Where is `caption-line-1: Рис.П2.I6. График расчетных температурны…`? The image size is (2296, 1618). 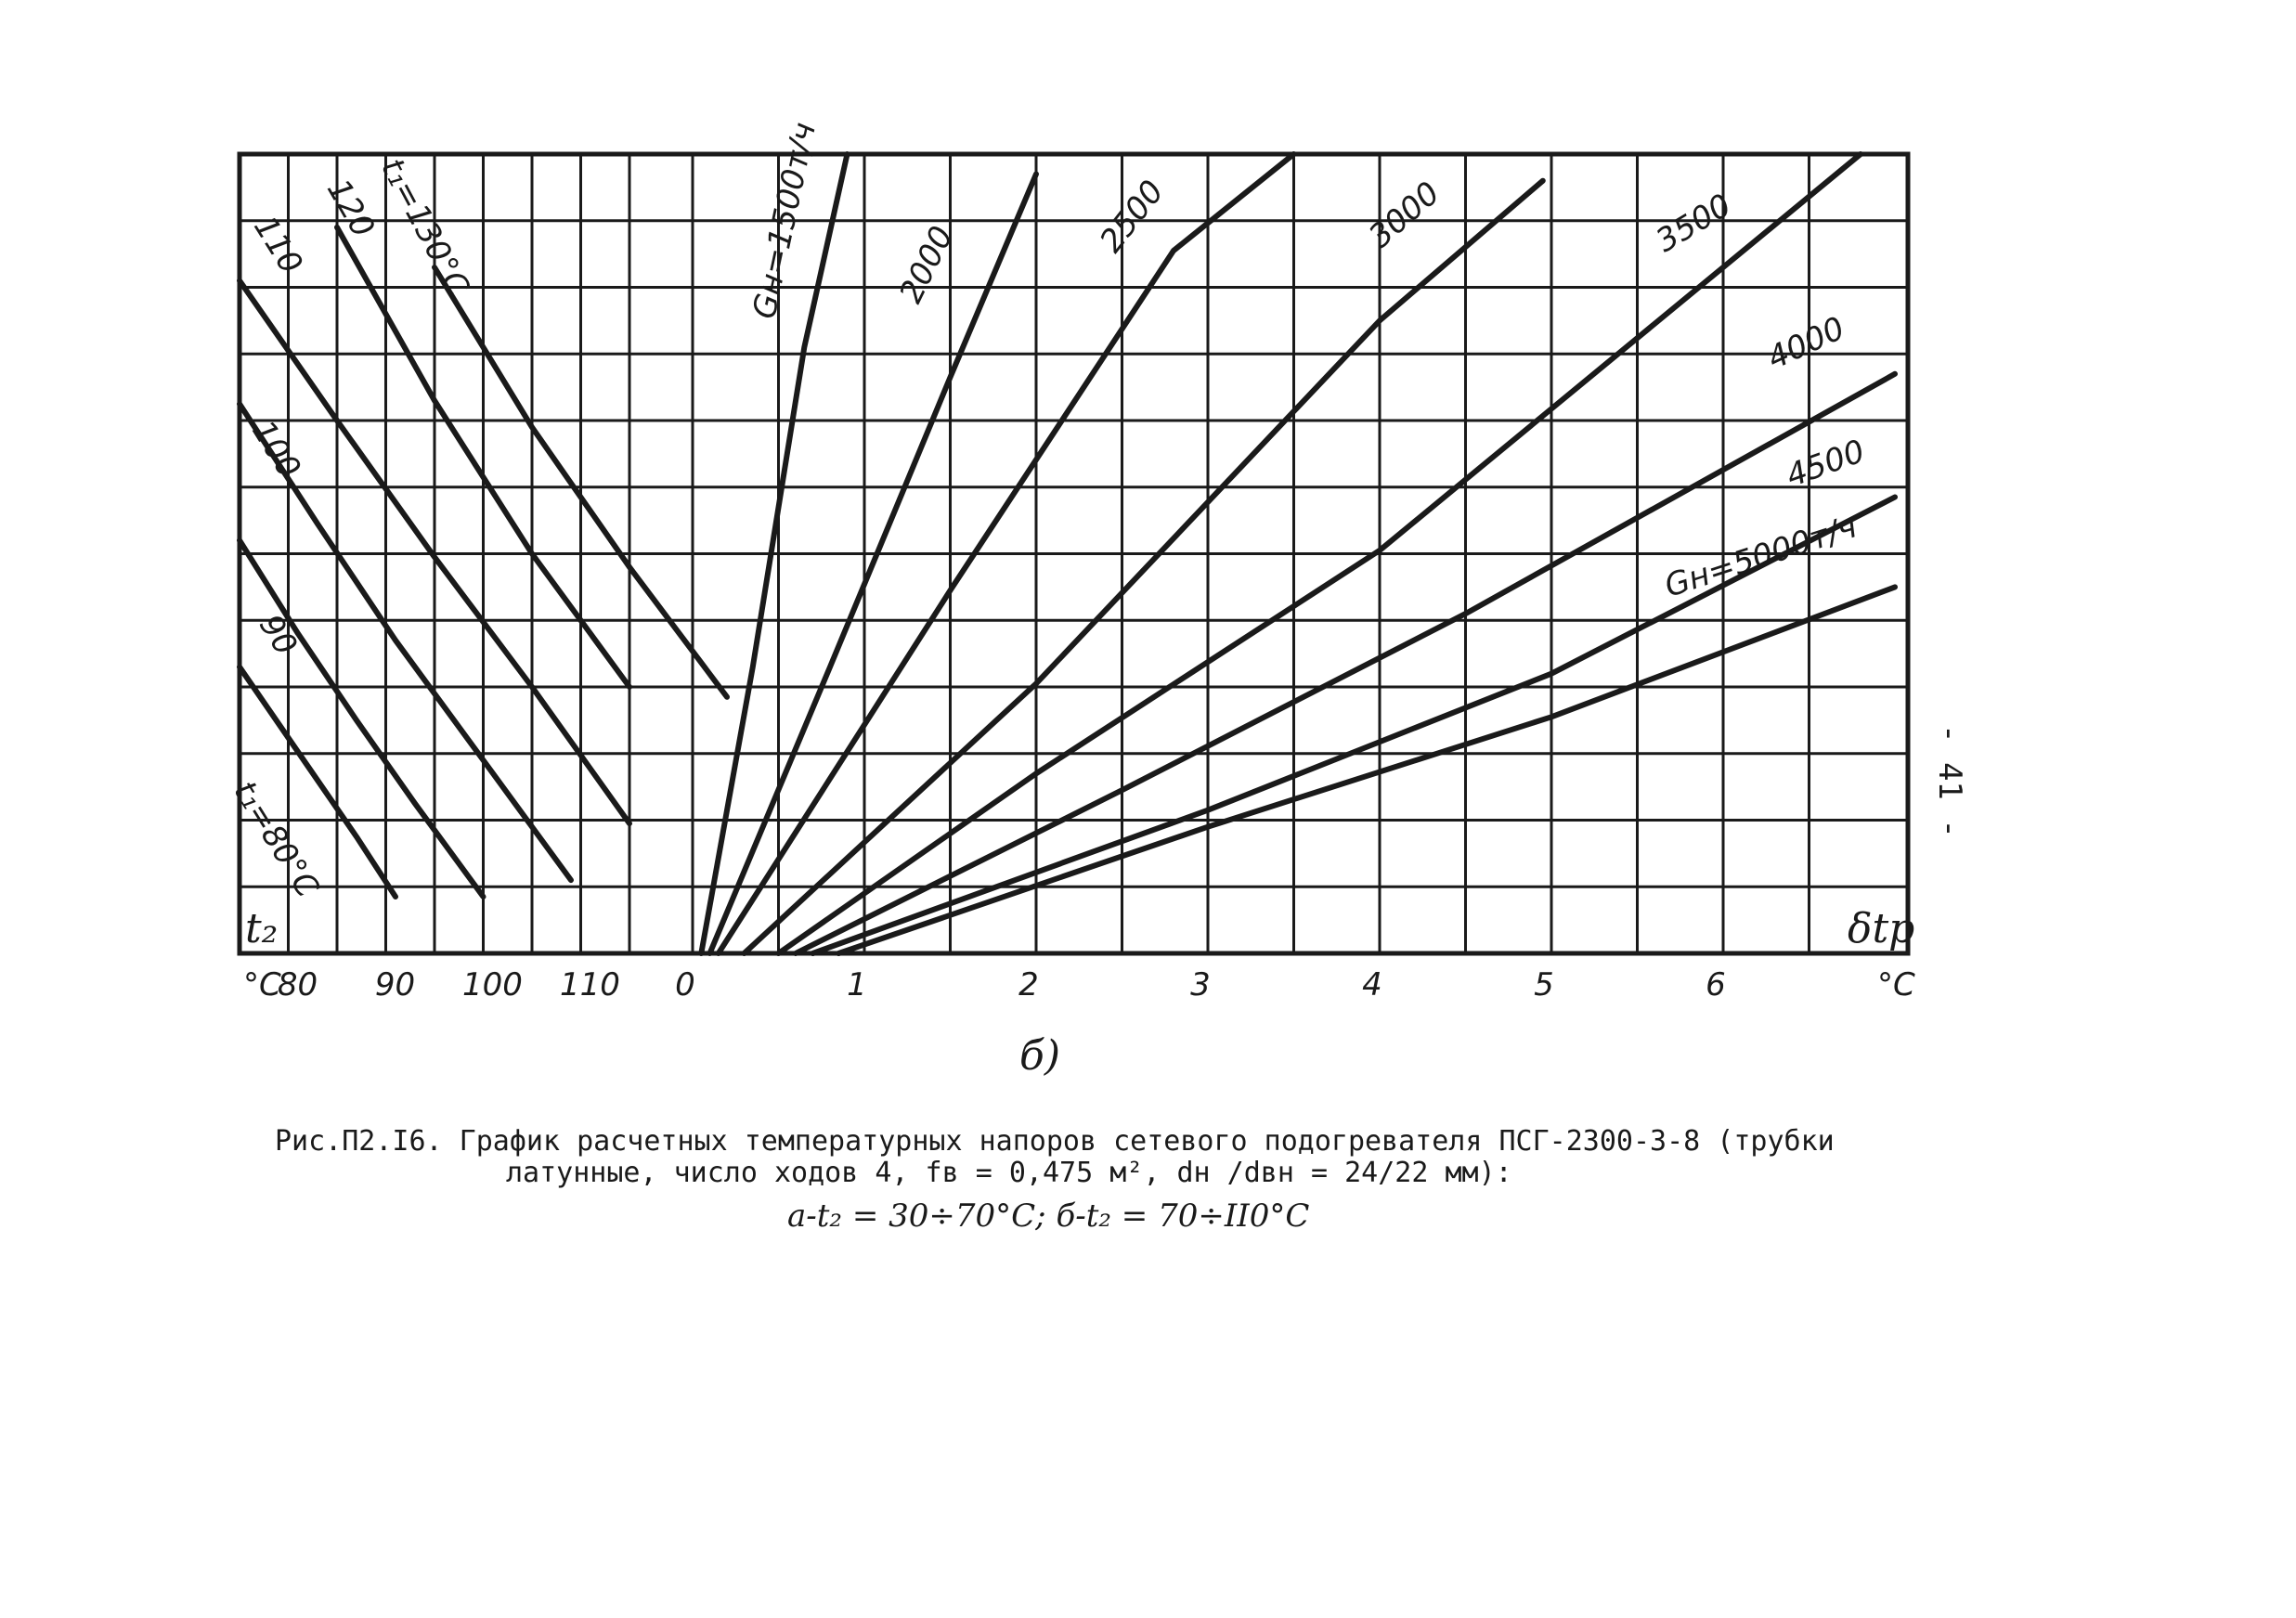 caption-line-1: Рис.П2.I6. График расчетных температурны… is located at coordinates (1055, 1141).